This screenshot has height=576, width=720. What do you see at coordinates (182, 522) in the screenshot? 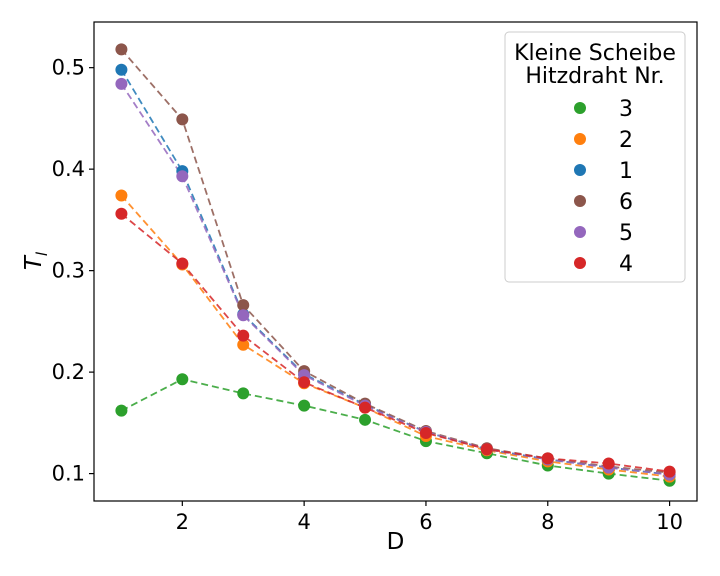
I see `x-tick-label: 2` at bounding box center [182, 522].